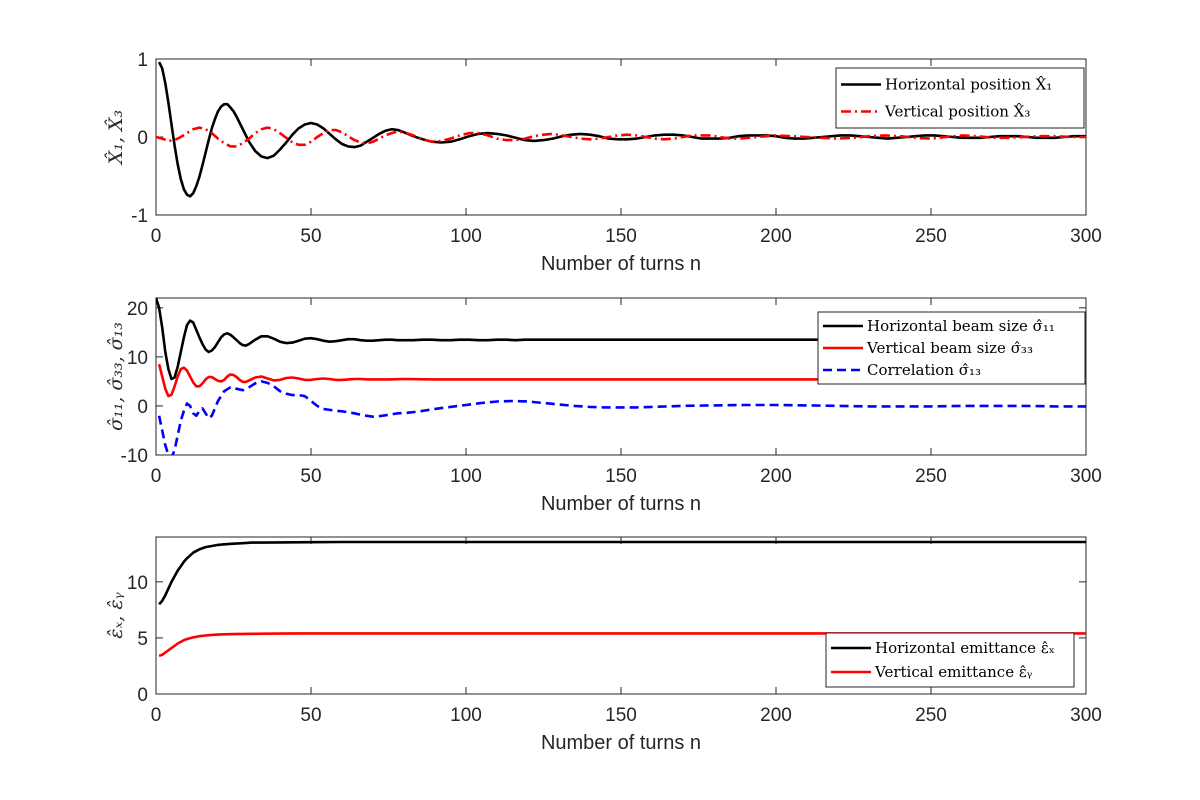 The width and height of the screenshot is (1200, 800). Describe the element at coordinates (134, 456) in the screenshot. I see `y-tick-label: -10` at that location.